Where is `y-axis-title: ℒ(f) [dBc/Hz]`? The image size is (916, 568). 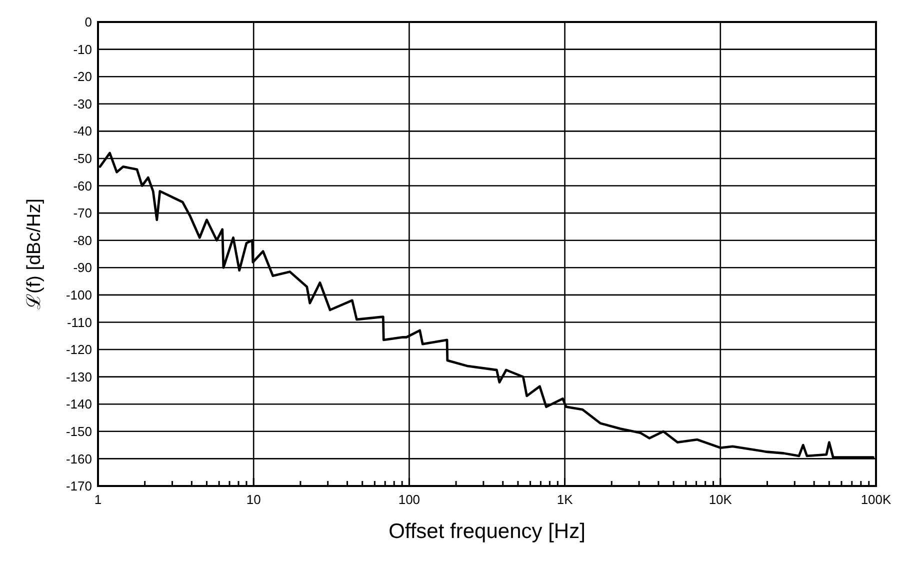
y-axis-title: ℒ(f) [dBc/Hz] is located at coordinates (34, 254).